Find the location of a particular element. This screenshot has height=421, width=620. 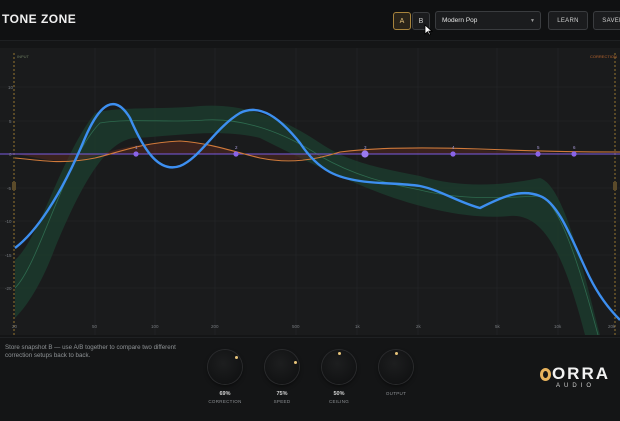

x-tick-label: 10k is located at coordinates (558, 326).